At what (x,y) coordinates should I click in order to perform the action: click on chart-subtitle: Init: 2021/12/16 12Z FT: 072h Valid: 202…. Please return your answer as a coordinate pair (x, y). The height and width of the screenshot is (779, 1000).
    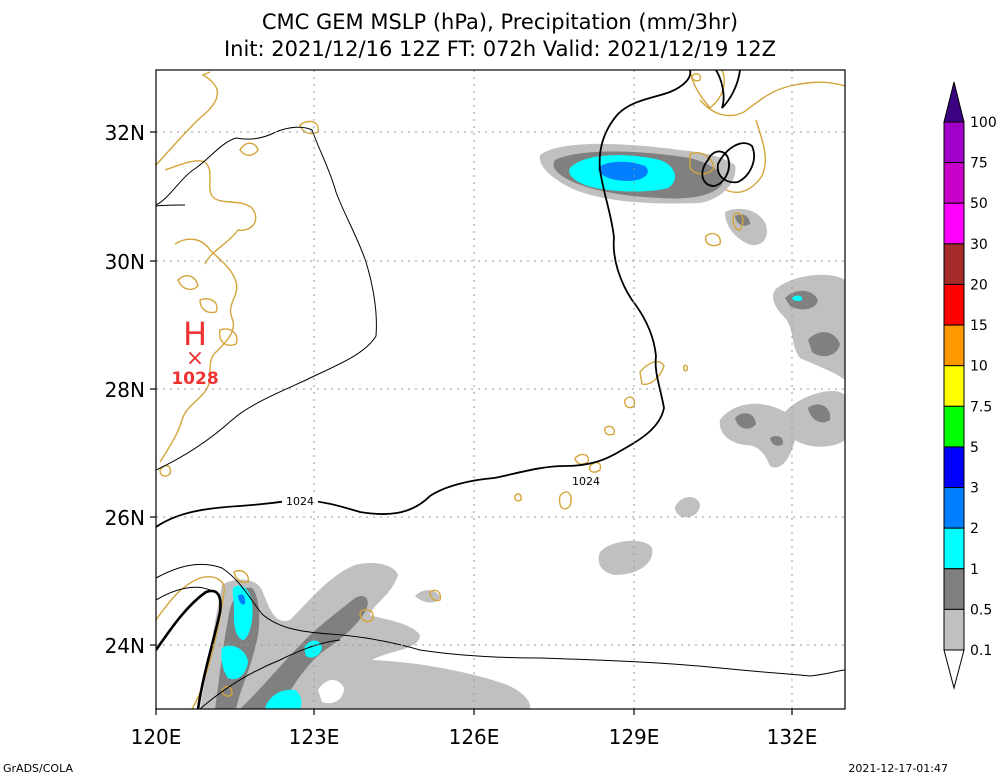
    Looking at the image, I should click on (500, 49).